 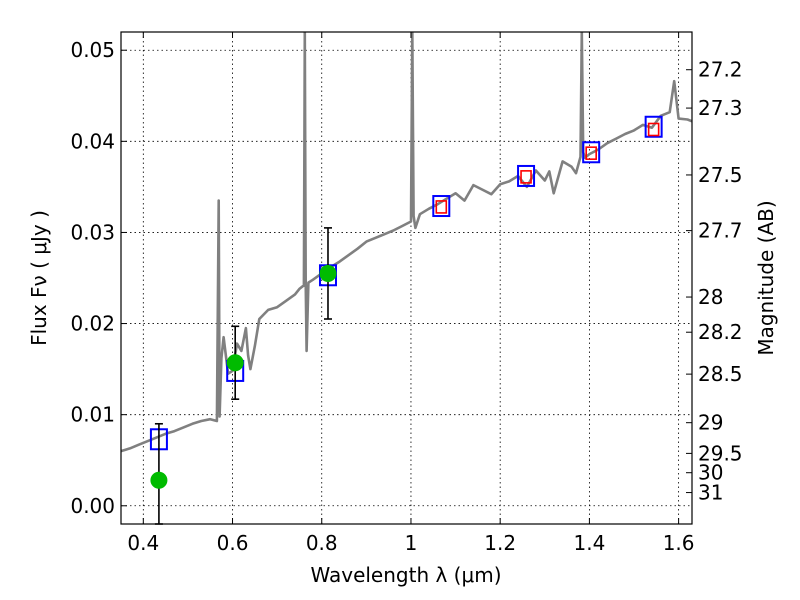 I want to click on y2-tick-label: 27.5, so click(x=720, y=175).